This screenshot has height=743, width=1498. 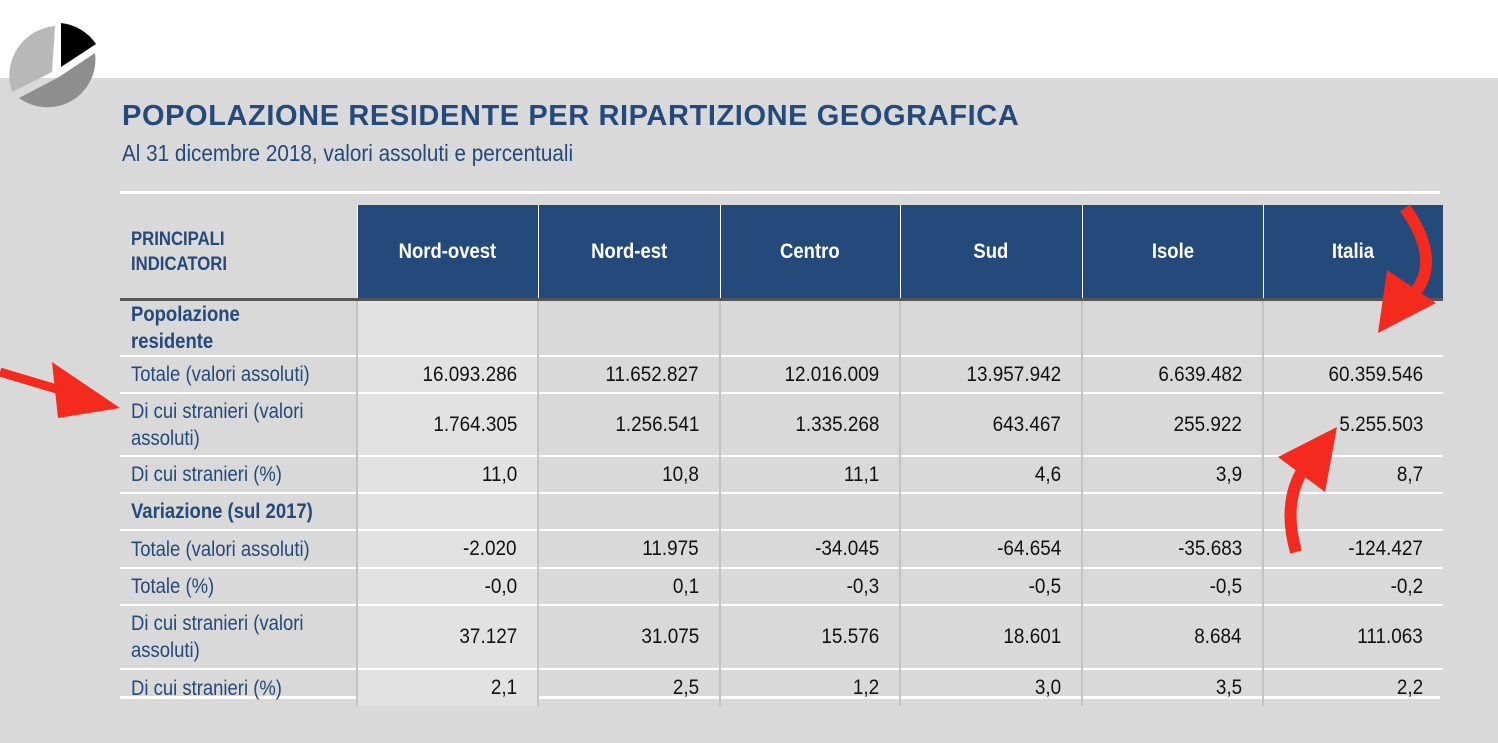 What do you see at coordinates (1172, 636) in the screenshot?
I see `table-cell: 8.684` at bounding box center [1172, 636].